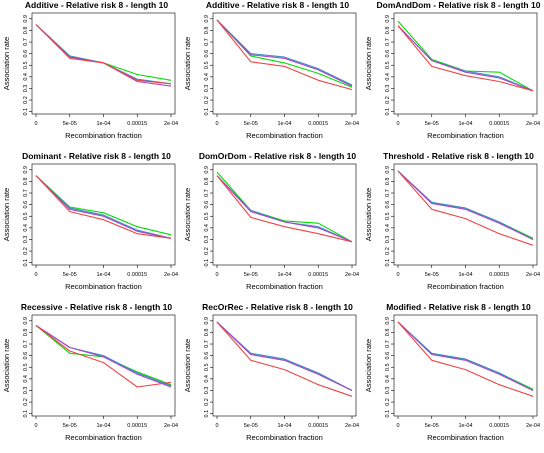  Describe the element at coordinates (96, 156) in the screenshot. I see `panel-title: Dominant - Relative risk 8 - length 10` at that location.